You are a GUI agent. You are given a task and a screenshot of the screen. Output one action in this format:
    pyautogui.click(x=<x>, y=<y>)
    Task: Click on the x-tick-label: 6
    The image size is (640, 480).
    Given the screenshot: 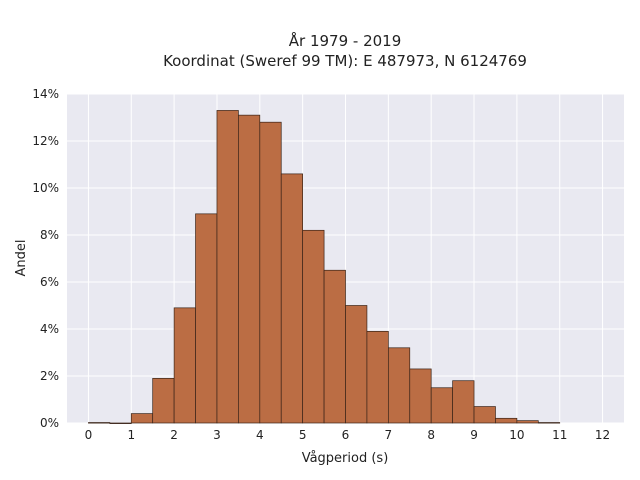 What is the action you would take?
    pyautogui.click(x=346, y=435)
    